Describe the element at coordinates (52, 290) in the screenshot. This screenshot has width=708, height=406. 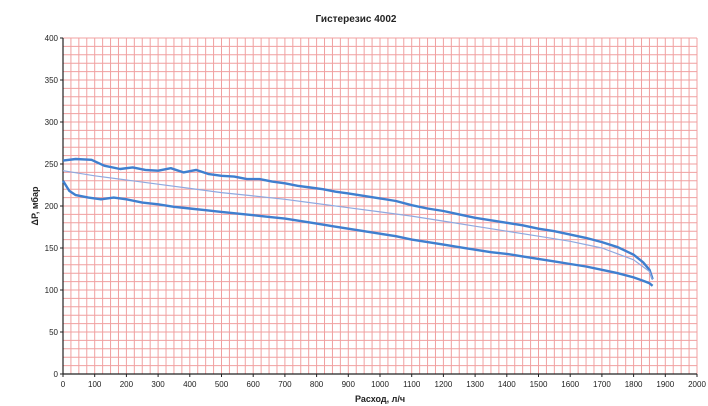
I see `y-tick-label: 100` at that location.